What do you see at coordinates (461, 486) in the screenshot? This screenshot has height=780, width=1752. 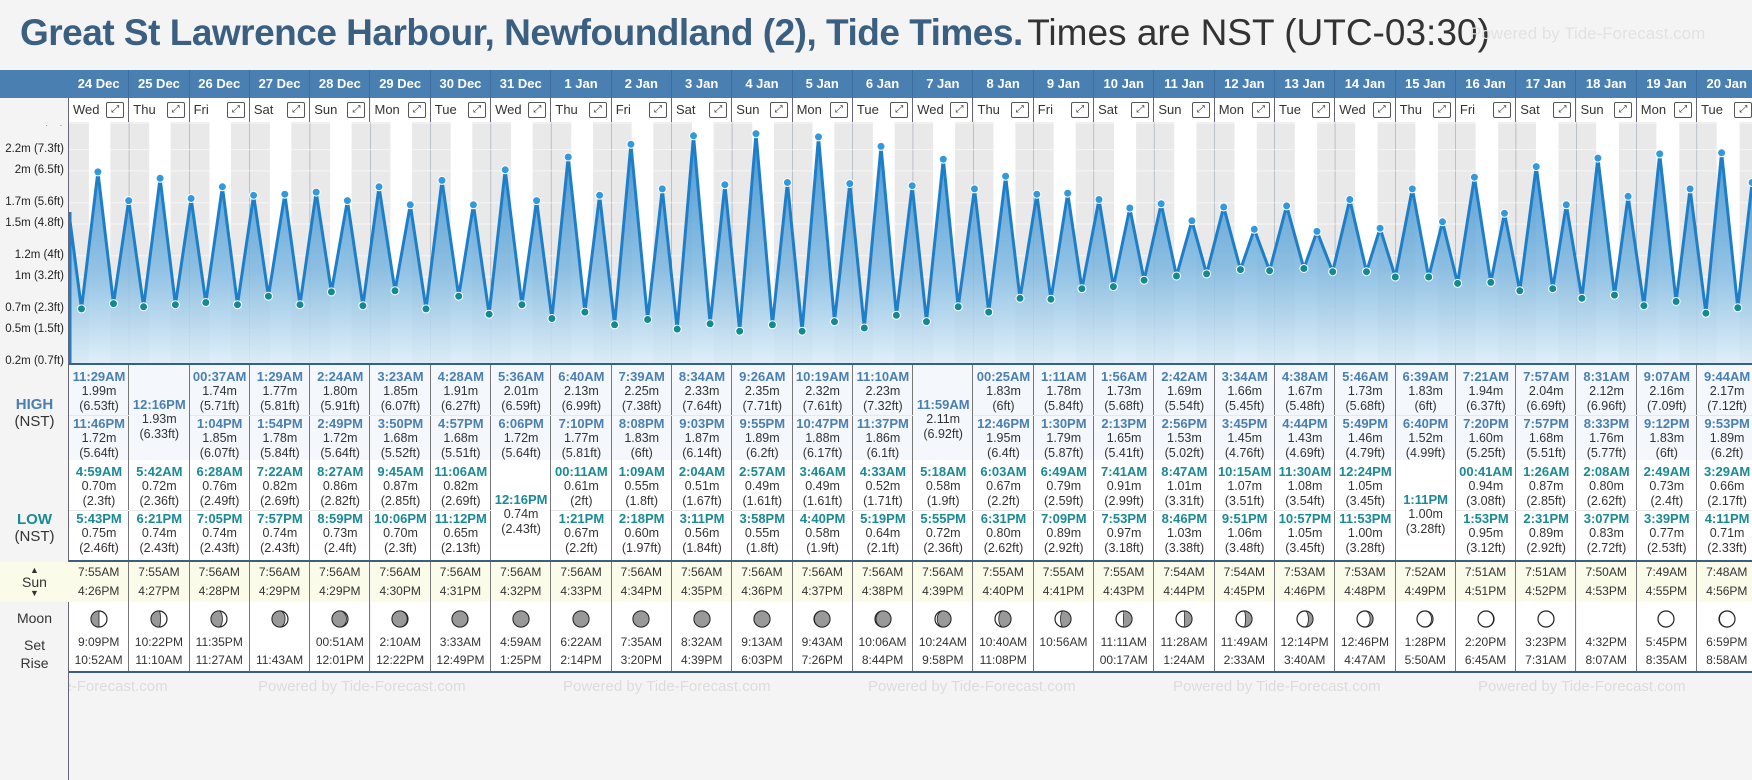 I see `low-tide-height-m: 0.82m` at bounding box center [461, 486].